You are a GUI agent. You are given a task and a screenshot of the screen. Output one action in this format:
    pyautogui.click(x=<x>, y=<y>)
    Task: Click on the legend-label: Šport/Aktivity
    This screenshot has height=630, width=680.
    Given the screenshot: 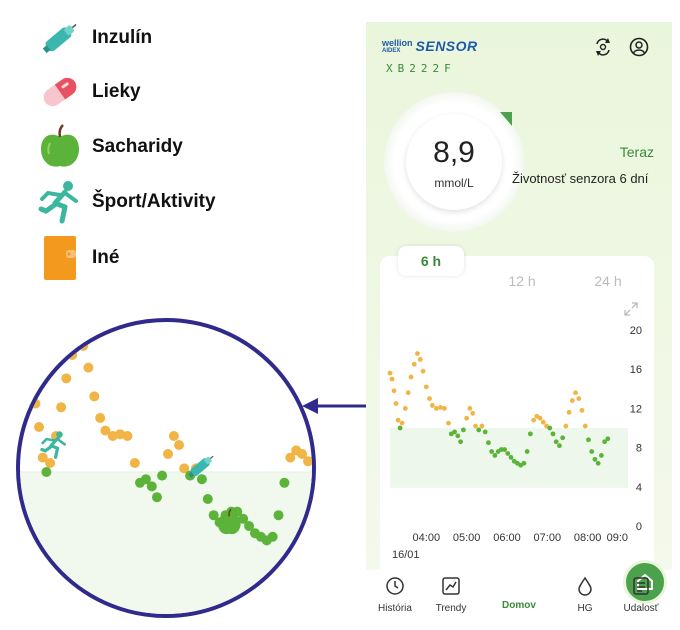 What is the action you would take?
    pyautogui.click(x=154, y=201)
    